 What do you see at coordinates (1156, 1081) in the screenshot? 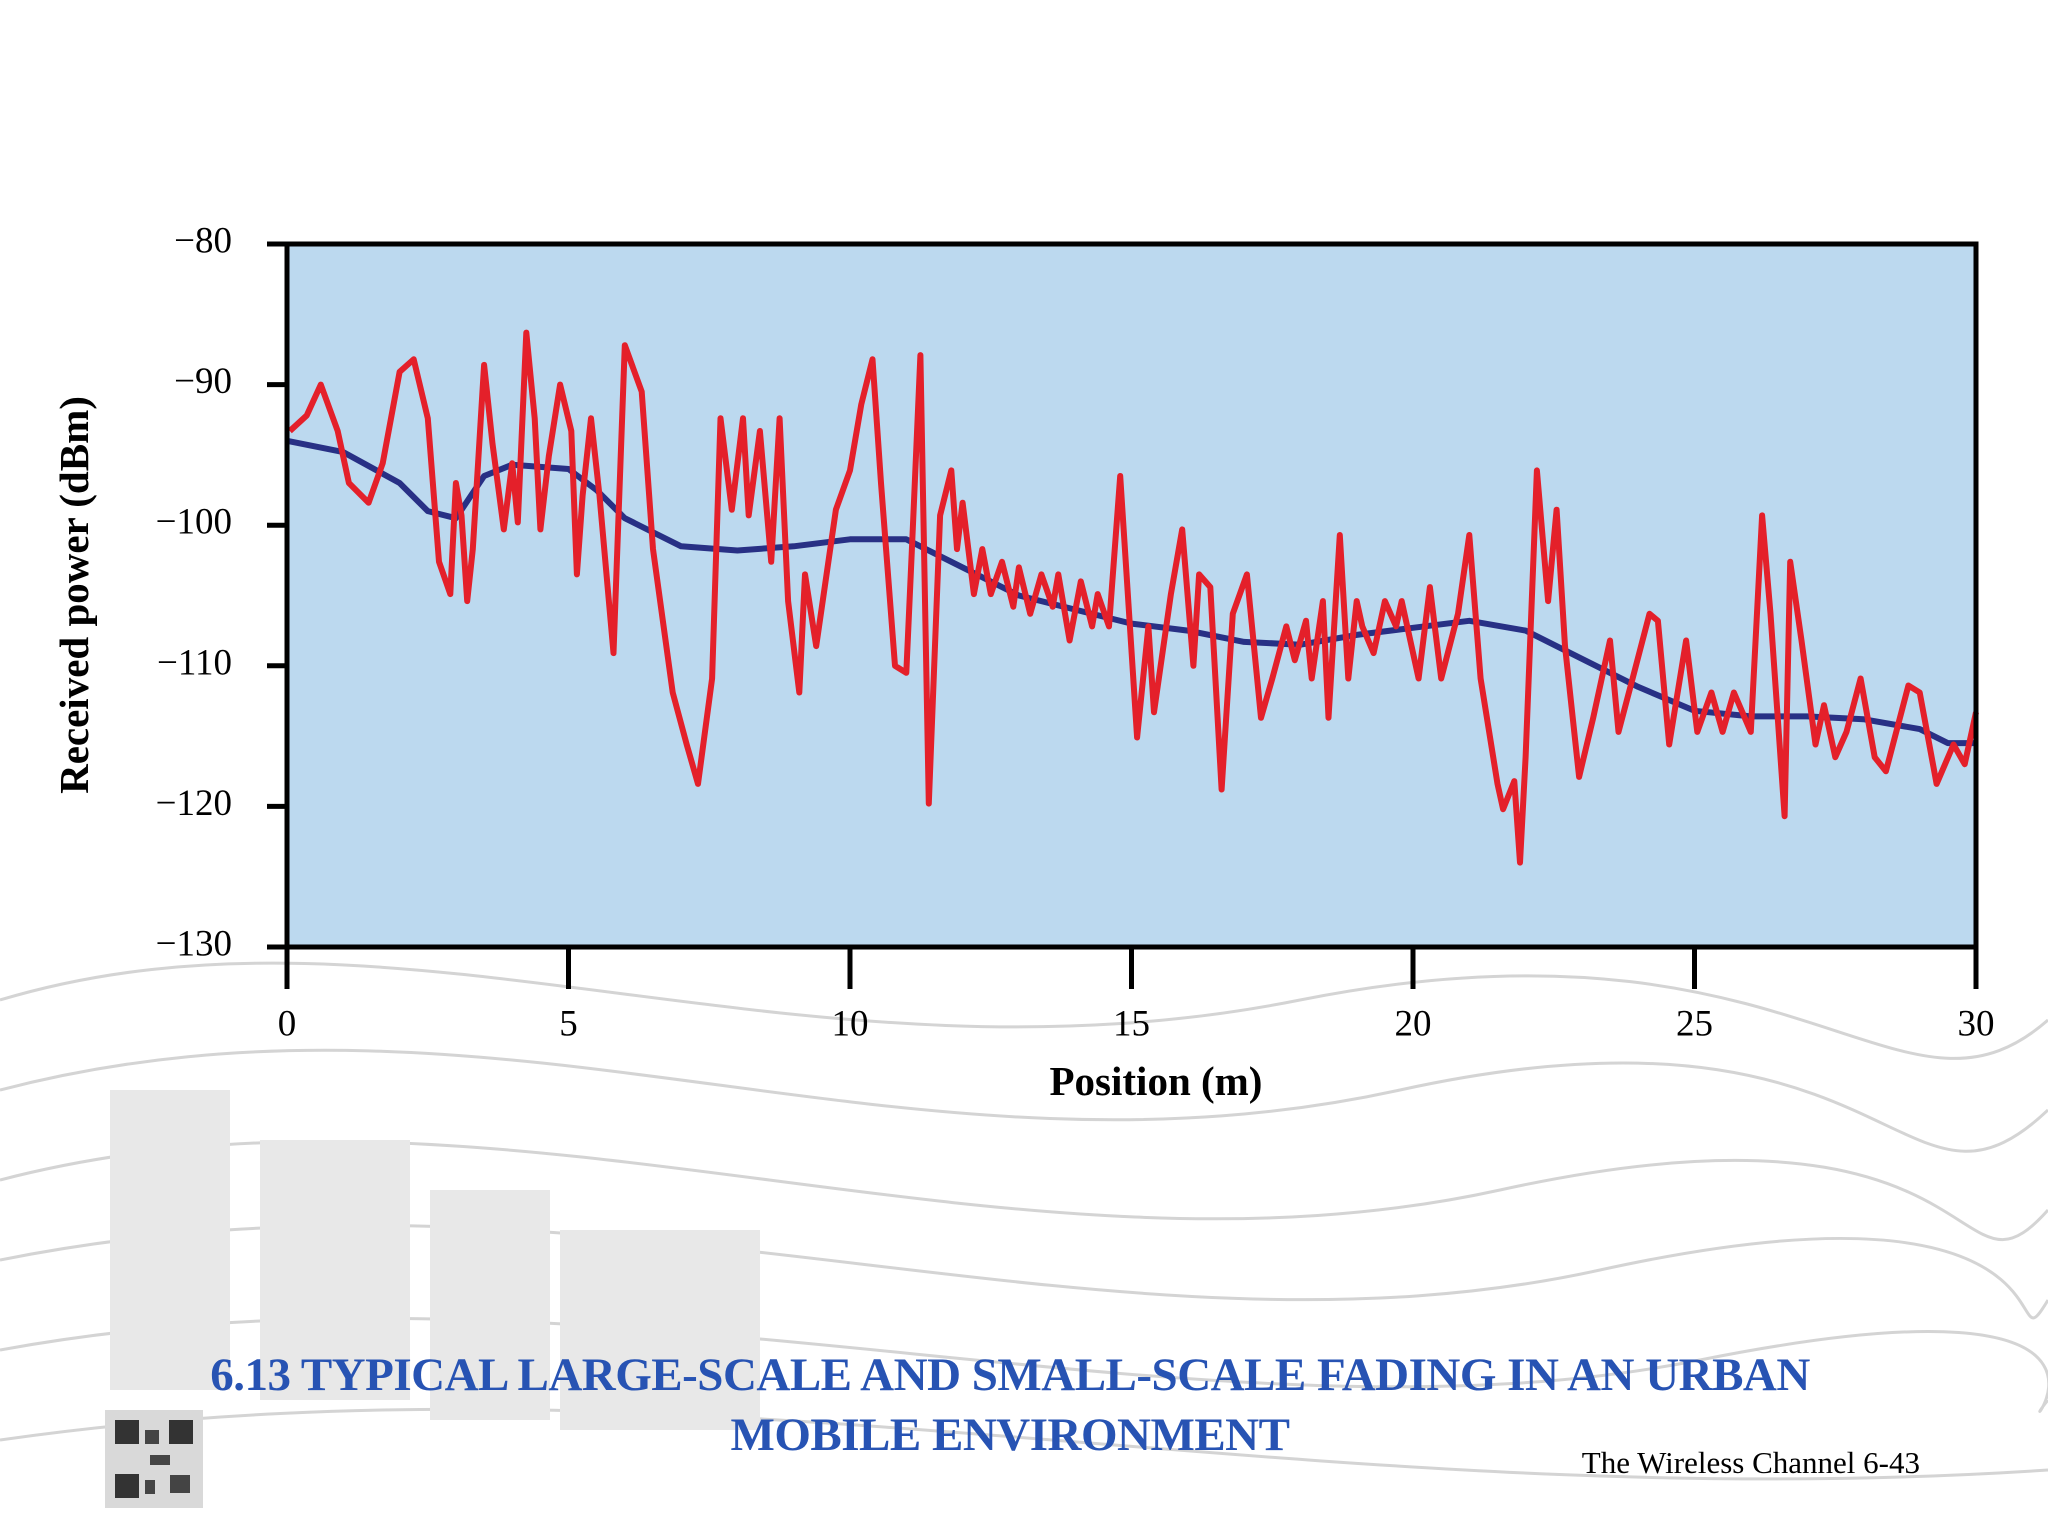
I see `x-axis-label: Position (m)` at bounding box center [1156, 1081].